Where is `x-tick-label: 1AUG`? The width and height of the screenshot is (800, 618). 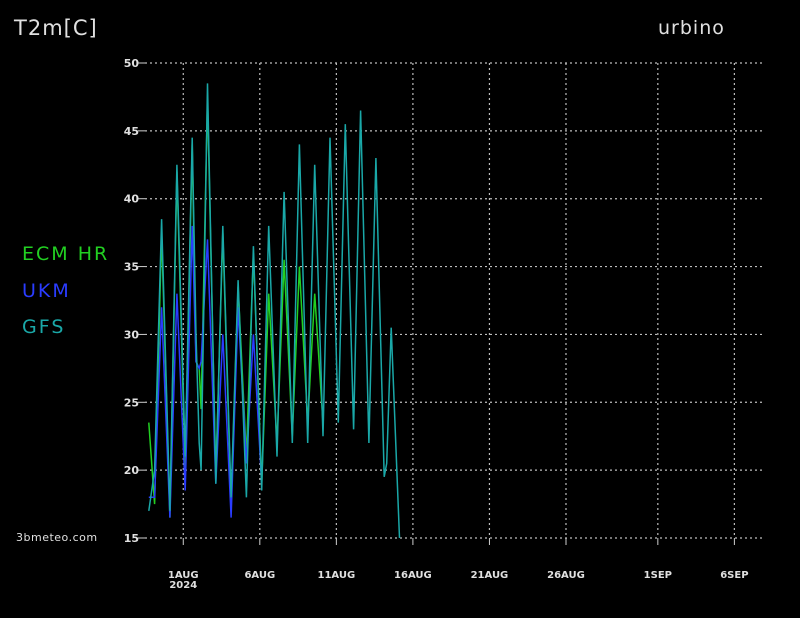 x-tick-label: 1AUG is located at coordinates (183, 575).